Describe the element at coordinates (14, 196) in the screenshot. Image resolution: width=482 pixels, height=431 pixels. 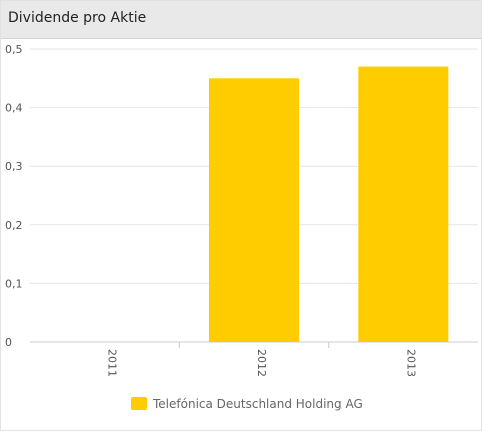
I see `y-axis: 0 0,1 0,2 0,3 0,4 0,5` at that location.